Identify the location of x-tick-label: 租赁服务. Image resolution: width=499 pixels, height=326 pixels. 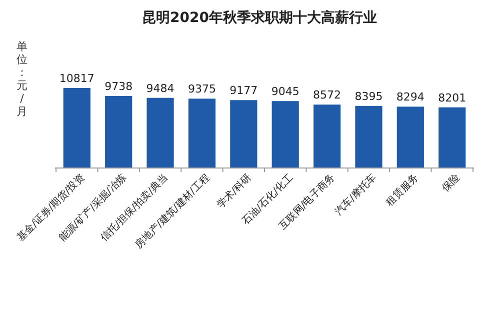
(402, 190).